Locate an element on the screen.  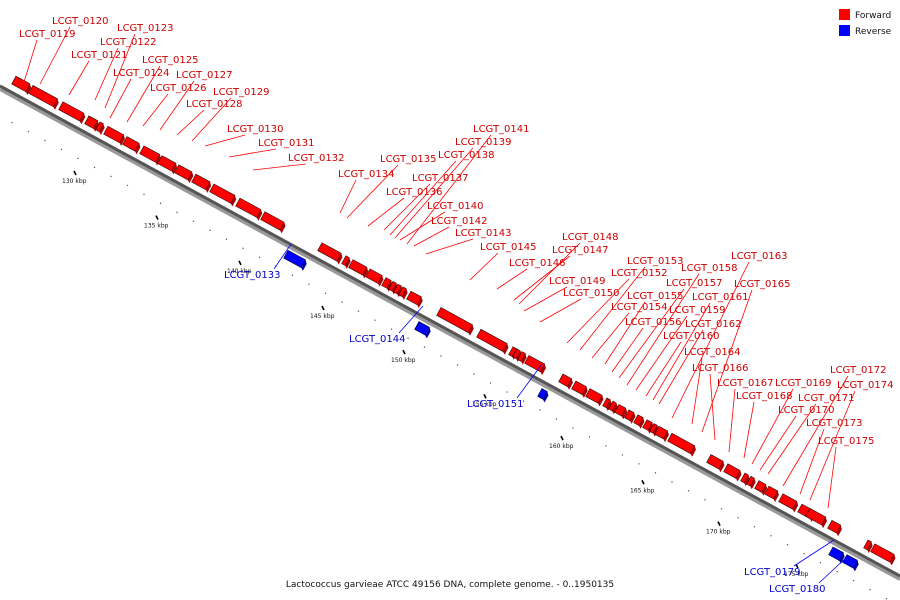
gene-forward-42-side is located at coordinates (721, 467).